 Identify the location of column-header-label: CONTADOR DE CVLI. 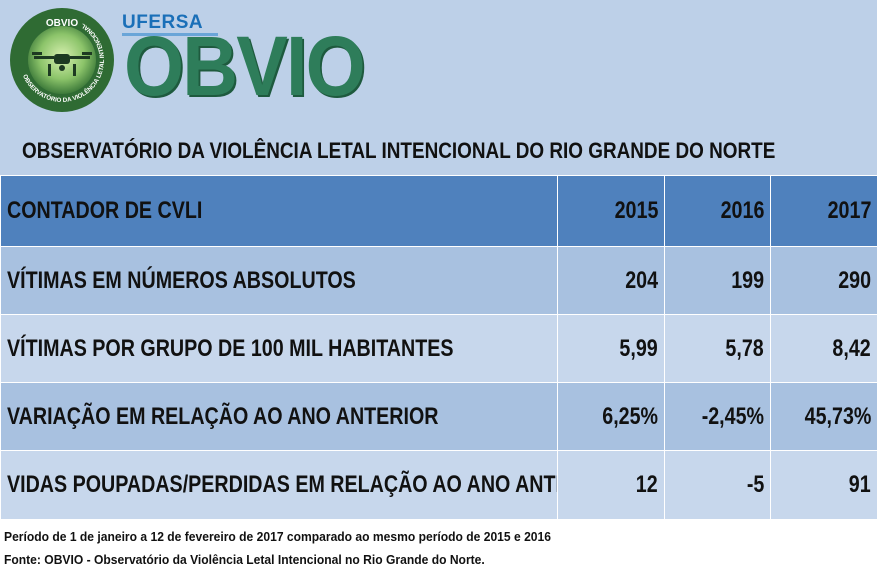
(279, 211).